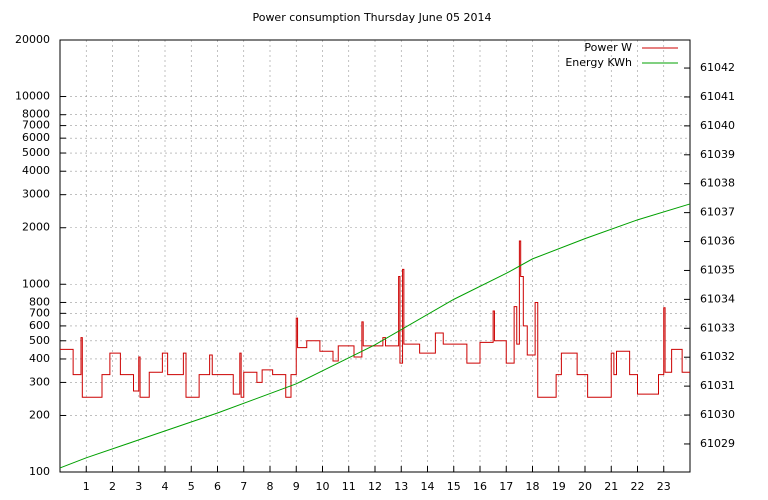 Image resolution: width=768 pixels, height=500 pixels. Describe the element at coordinates (371, 17) in the screenshot. I see `chart-title: Power consumption Thursday June 05 2014` at that location.